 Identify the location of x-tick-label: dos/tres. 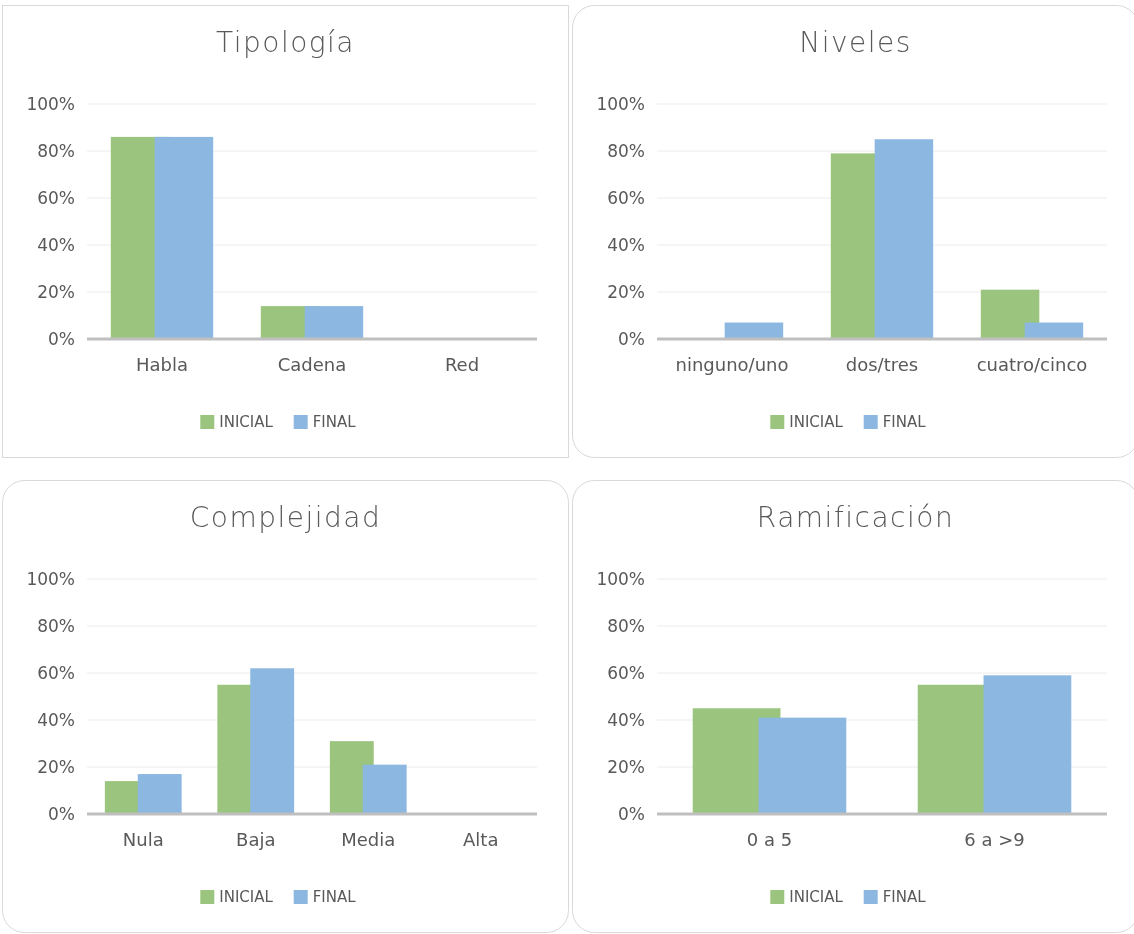
(882, 364).